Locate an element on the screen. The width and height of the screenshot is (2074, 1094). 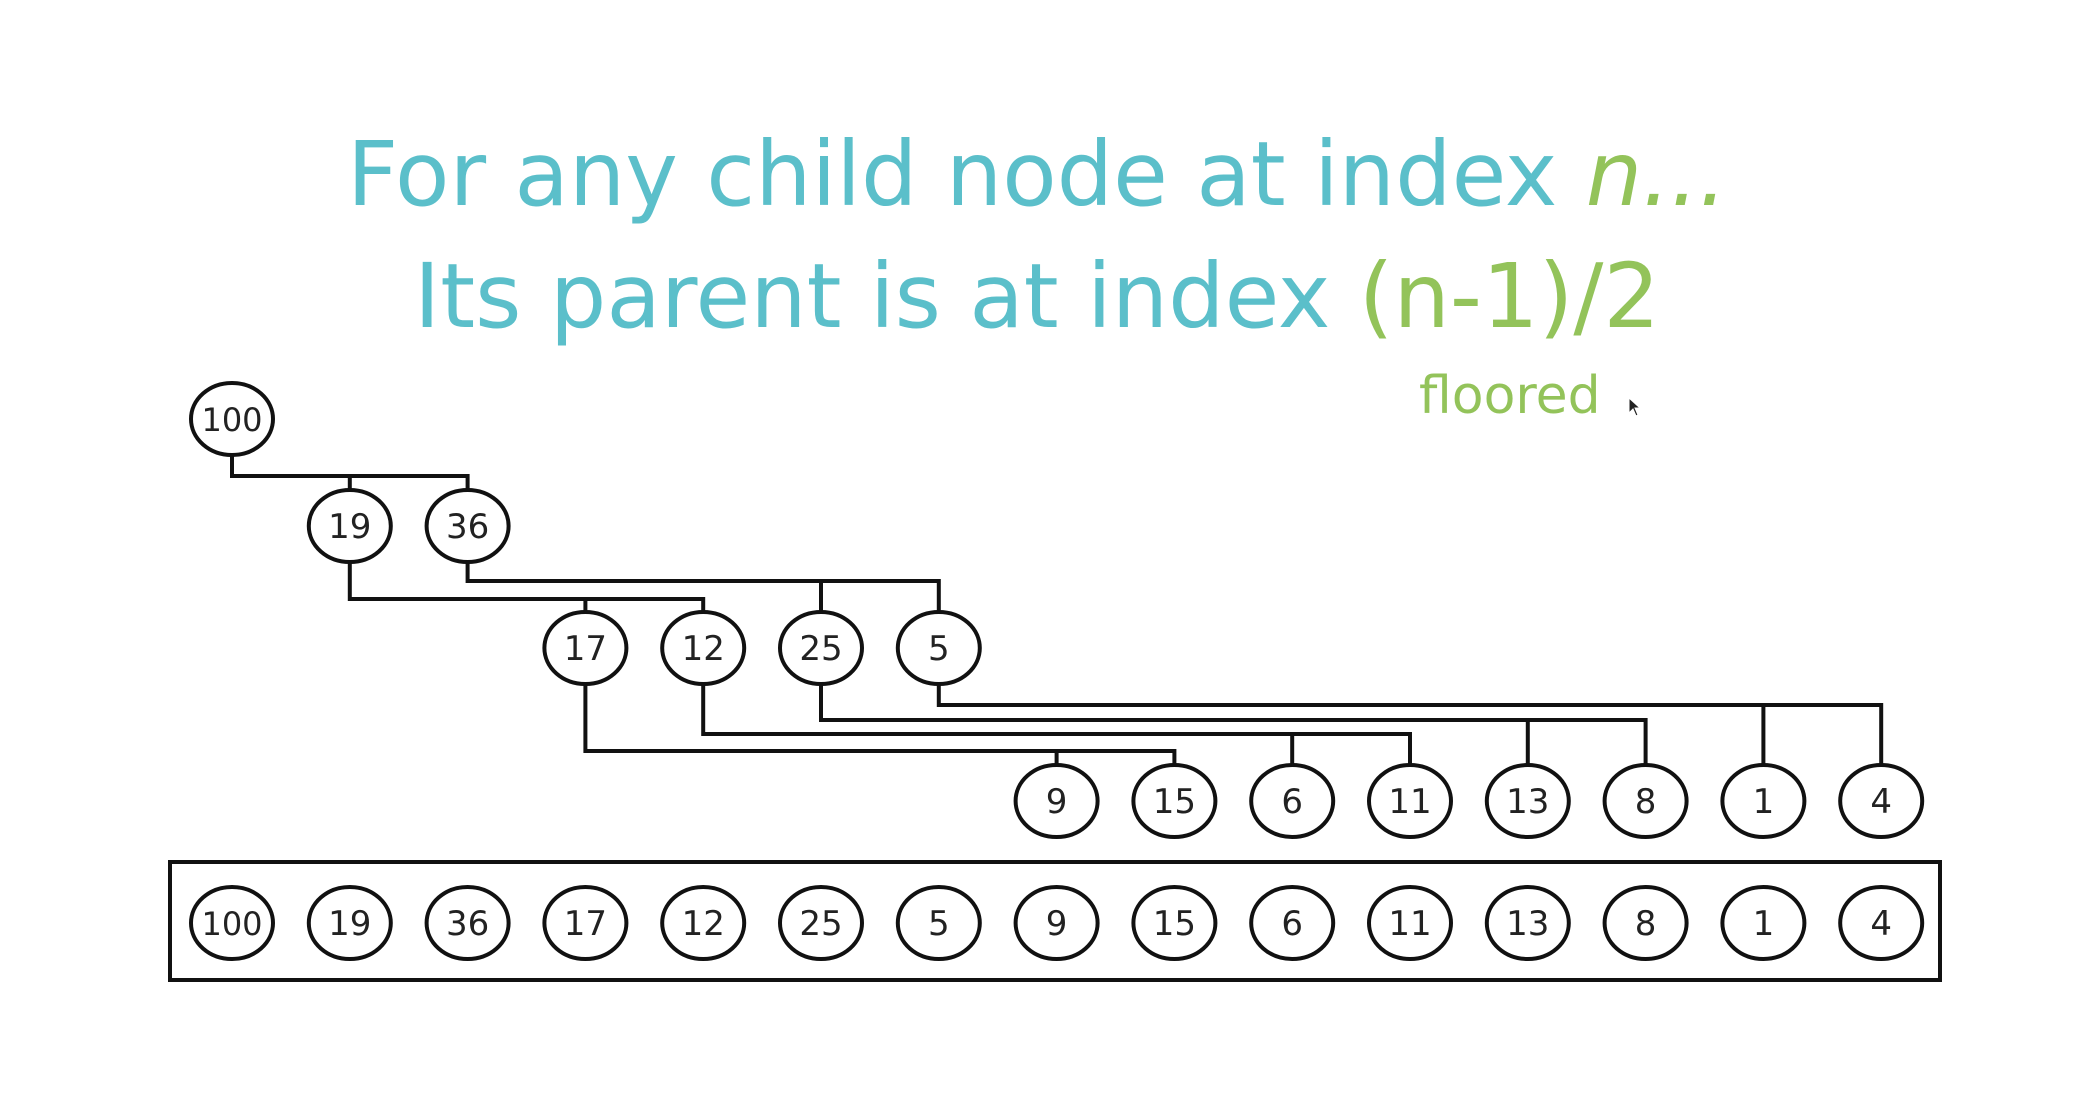
array-cell-label: 25 is located at coordinates (820, 924).